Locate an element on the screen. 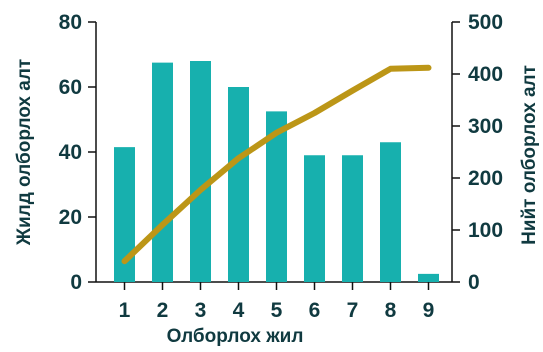 Image resolution: width=543 pixels, height=352 pixels. right-tick-label: 300 is located at coordinates (485, 126).